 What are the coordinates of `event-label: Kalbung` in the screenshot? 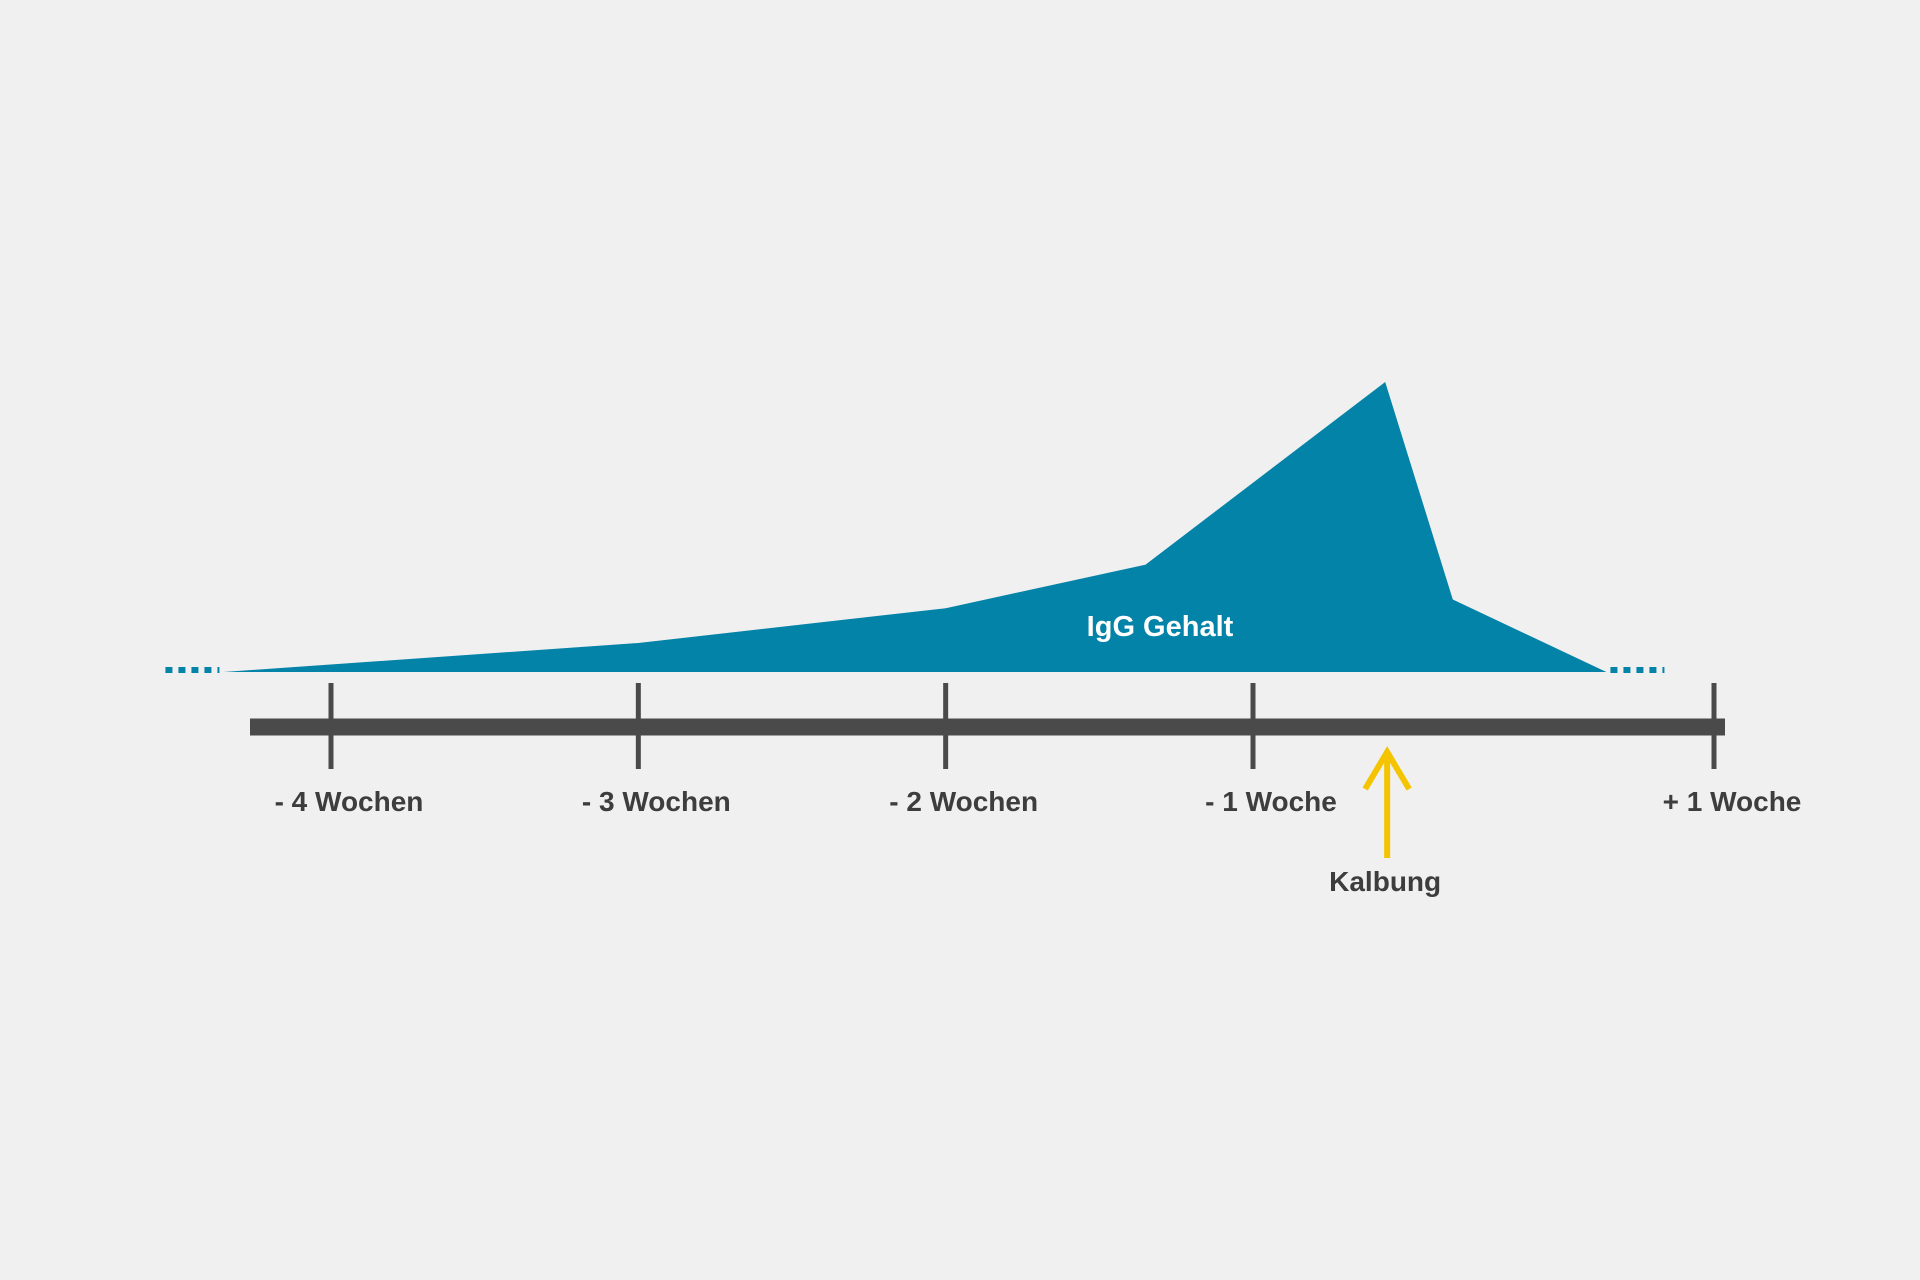 It's located at (1385, 881).